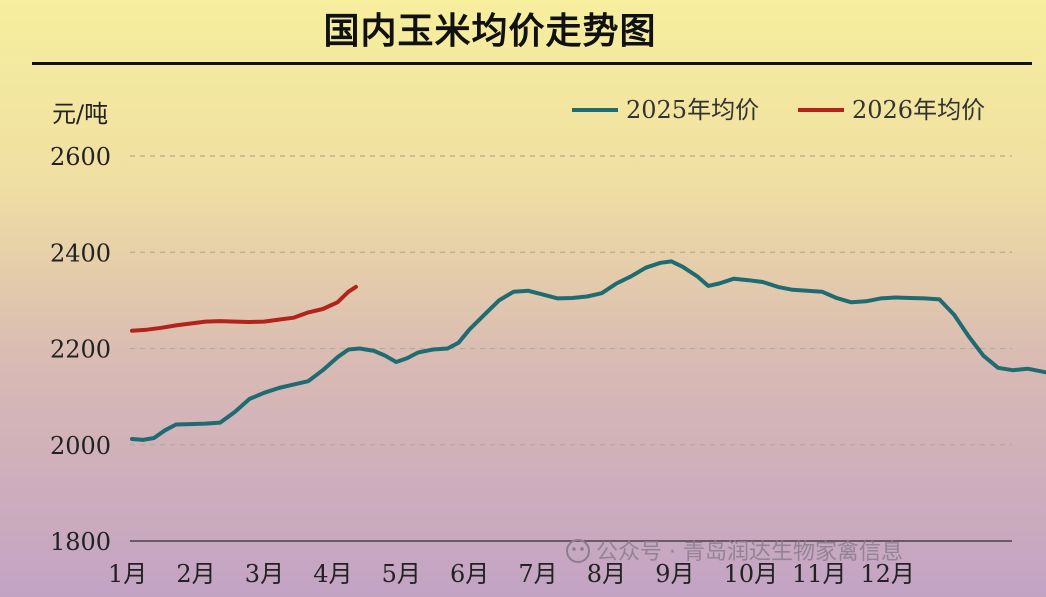 This screenshot has width=1046, height=597. Describe the element at coordinates (819, 574) in the screenshot. I see `x-tick-label: 11月` at that location.